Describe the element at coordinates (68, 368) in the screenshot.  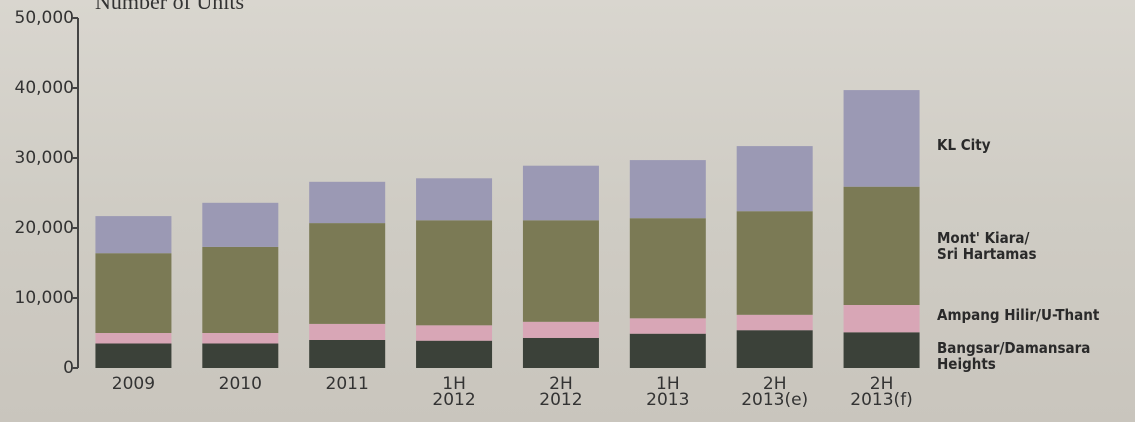
I see `y-tick-label: 0` at that location.